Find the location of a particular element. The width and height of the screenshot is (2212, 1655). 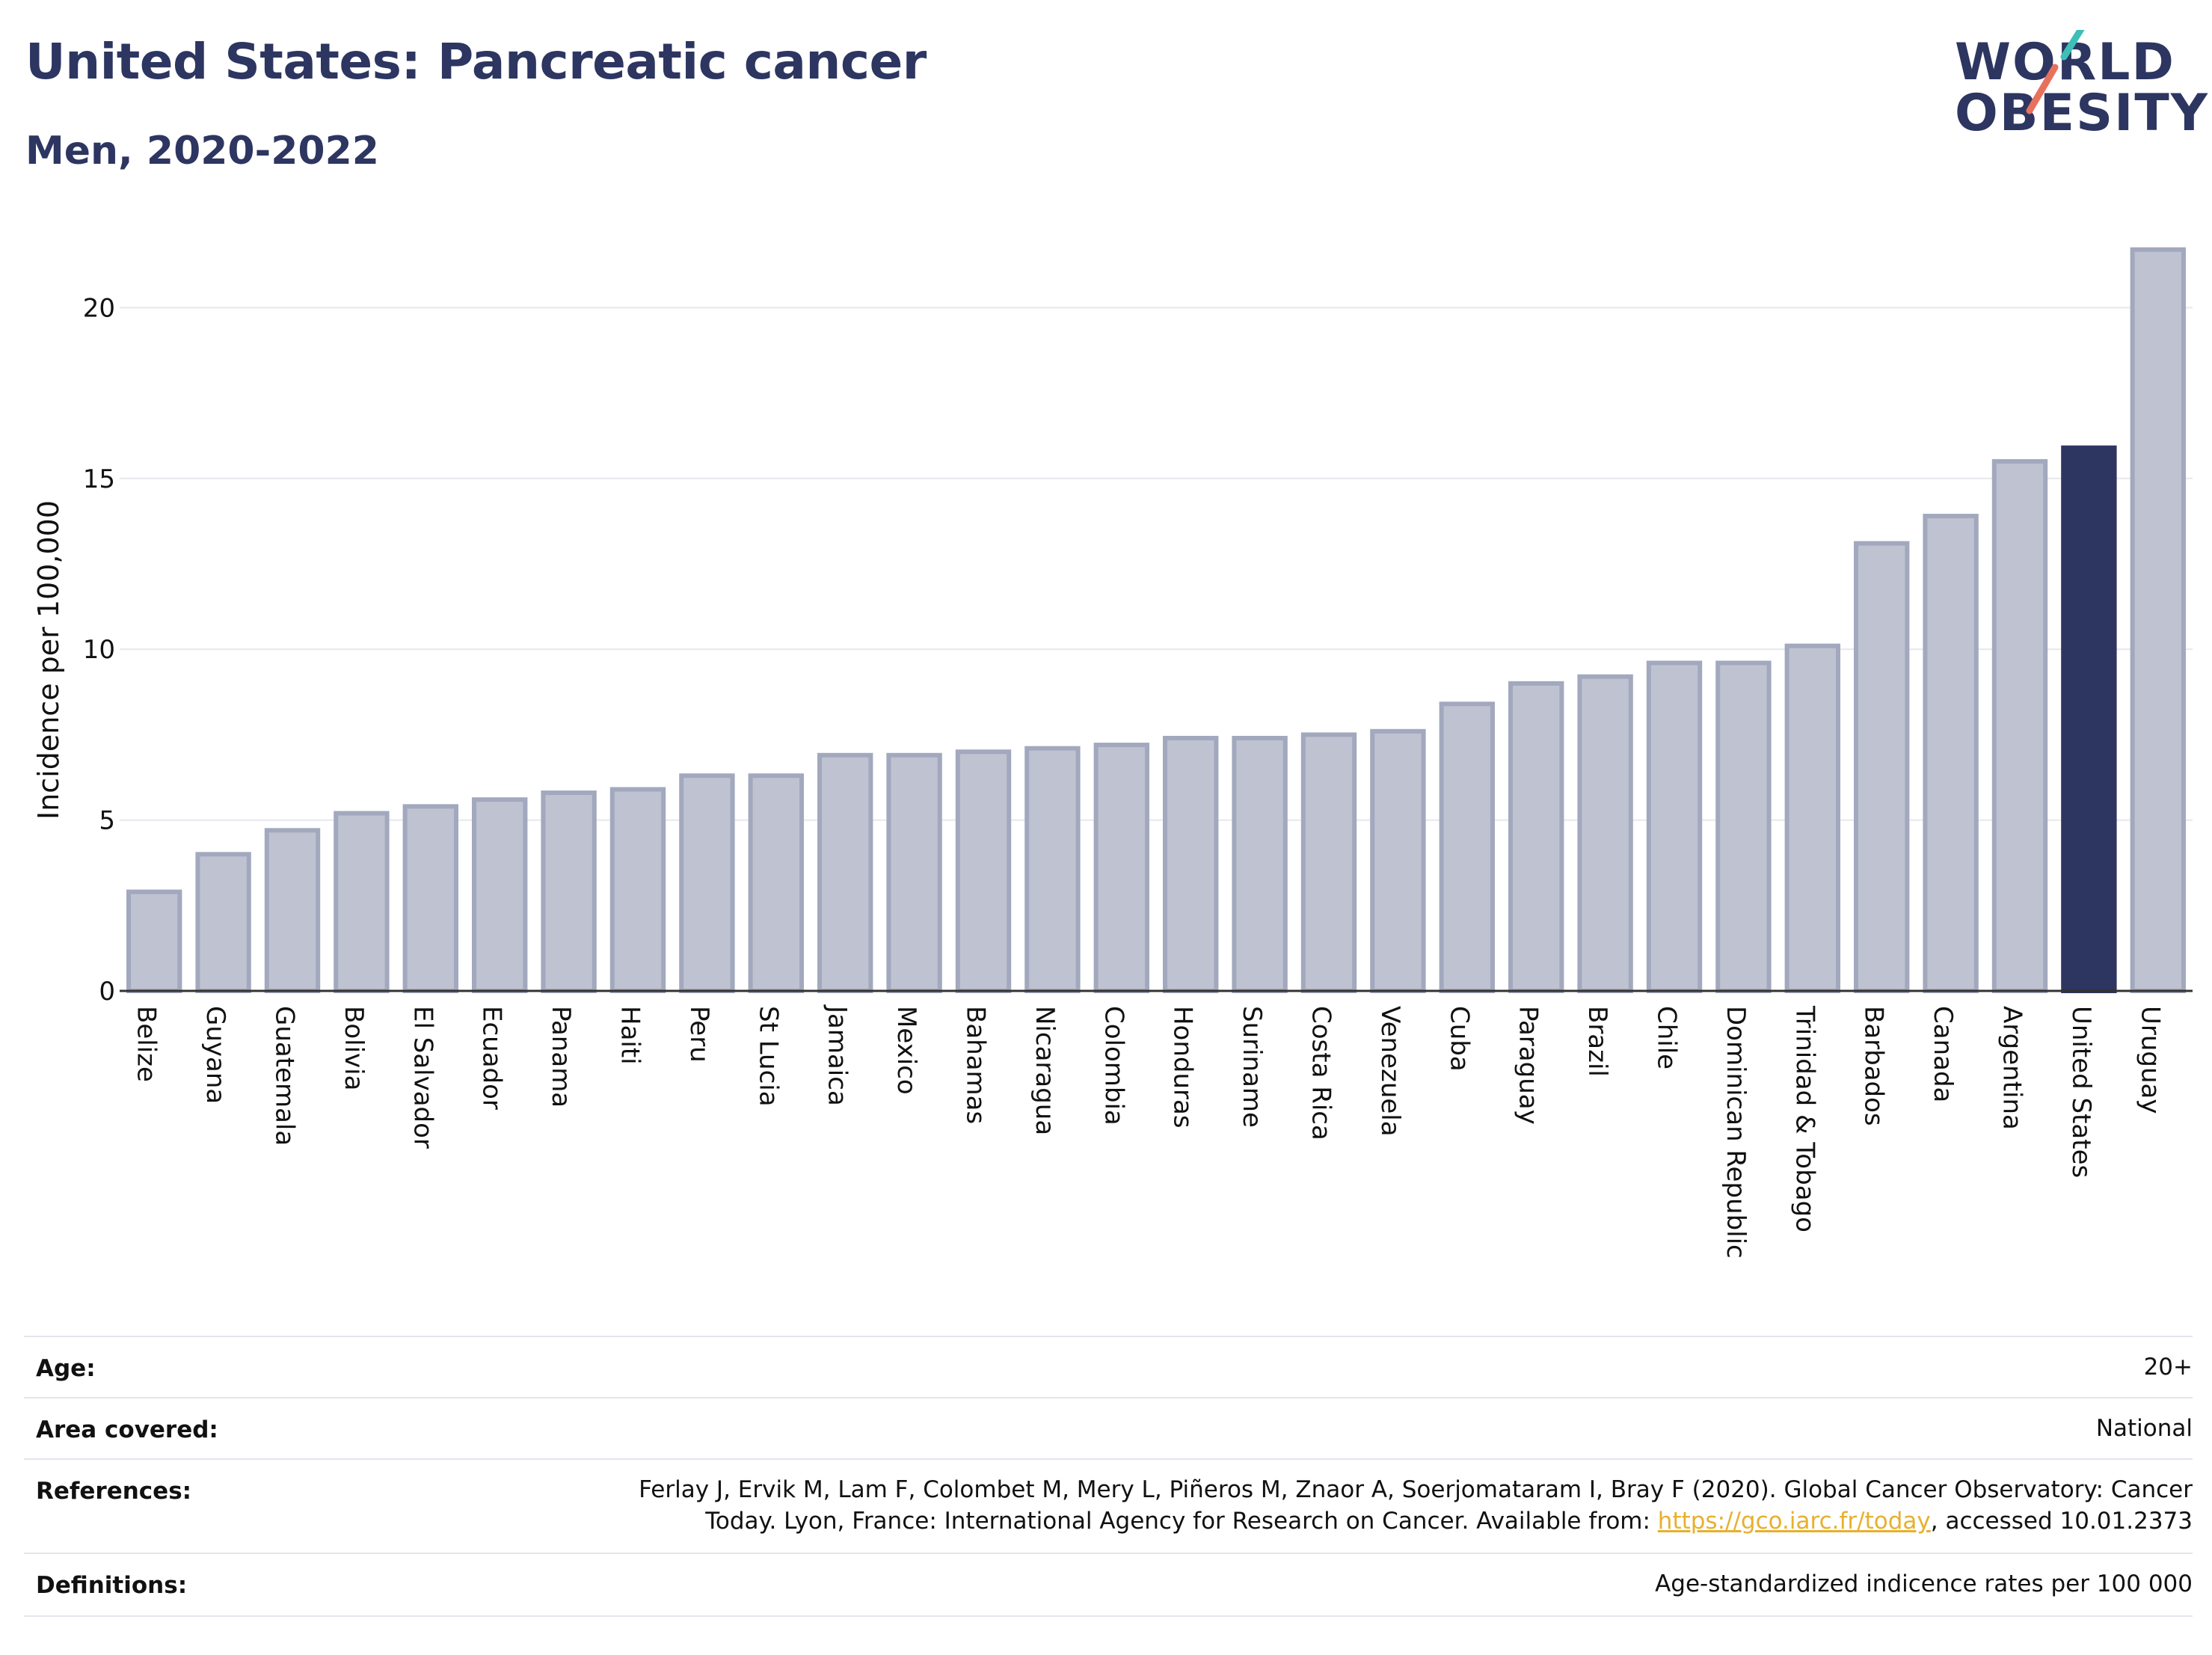

x-tick-label: Ecuador is located at coordinates (492, 1058).